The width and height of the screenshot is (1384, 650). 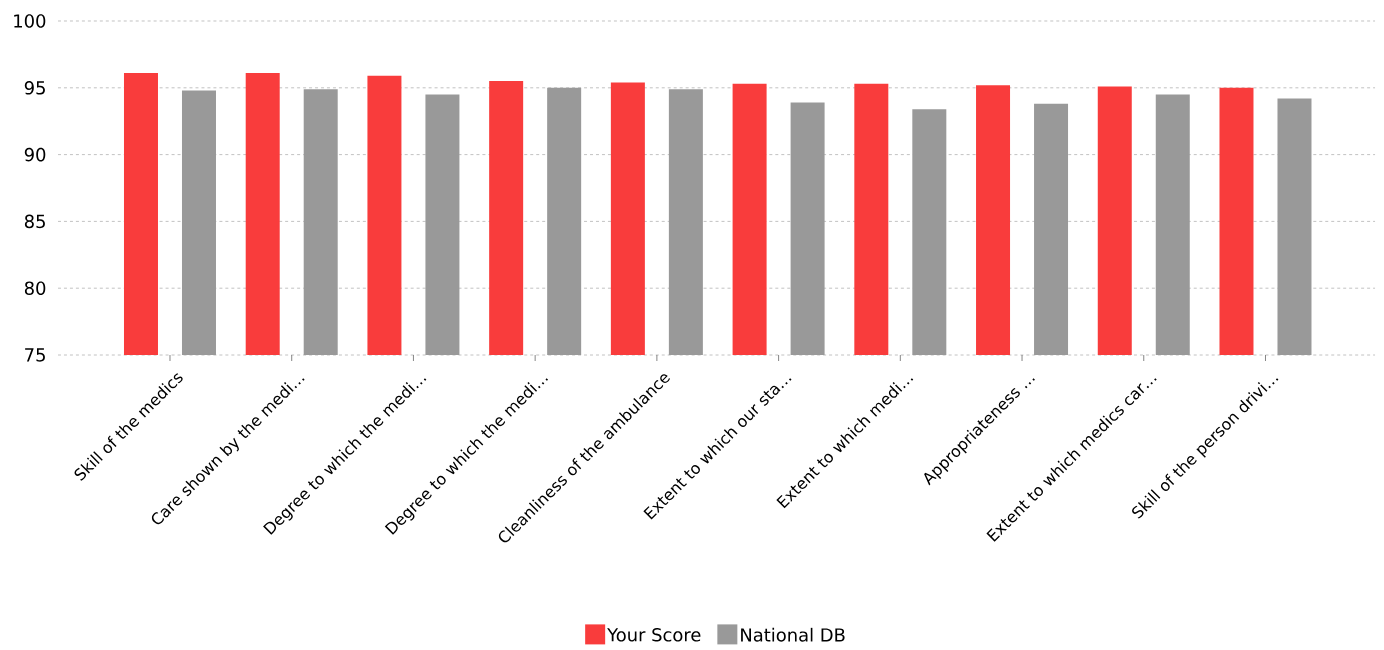 What do you see at coordinates (30, 21) in the screenshot?
I see `y-tick-label: 100` at bounding box center [30, 21].